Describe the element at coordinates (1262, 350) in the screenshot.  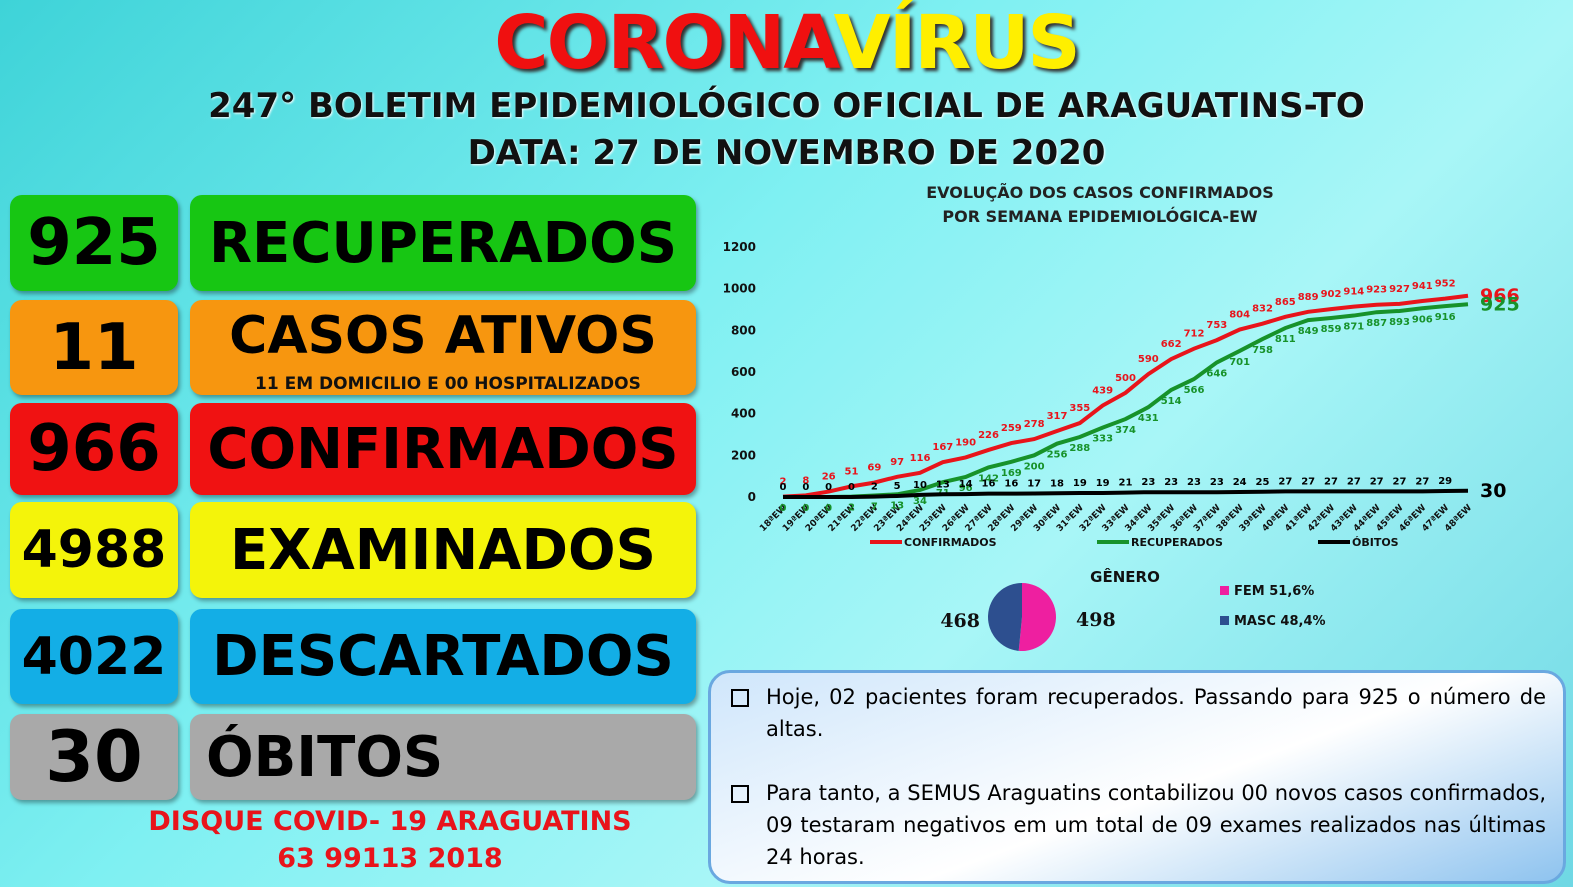
I see `data-label: 758` at that location.